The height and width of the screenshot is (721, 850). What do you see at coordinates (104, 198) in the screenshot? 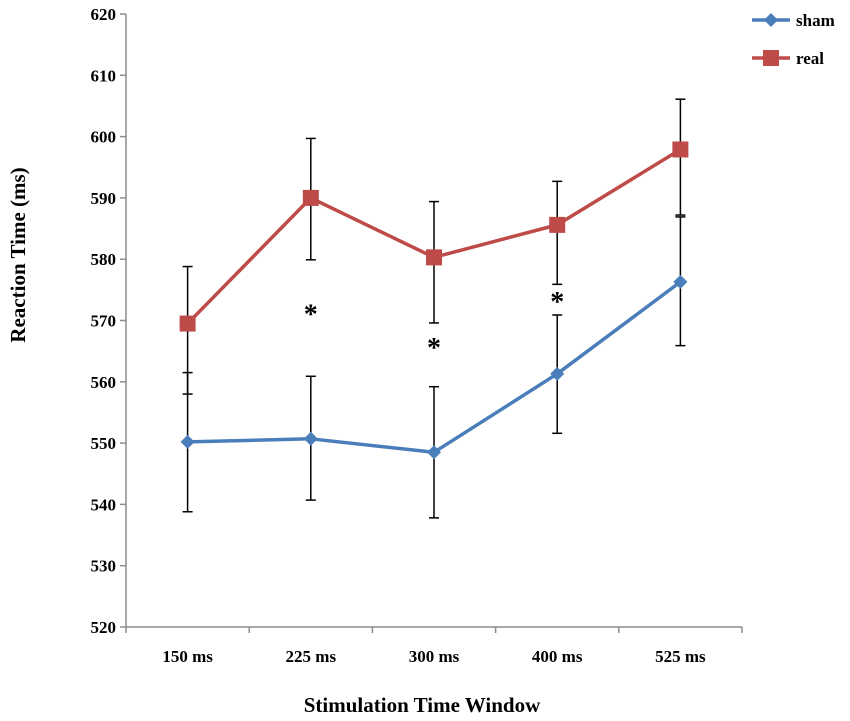
I see `y-tick-label: 590` at bounding box center [104, 198].